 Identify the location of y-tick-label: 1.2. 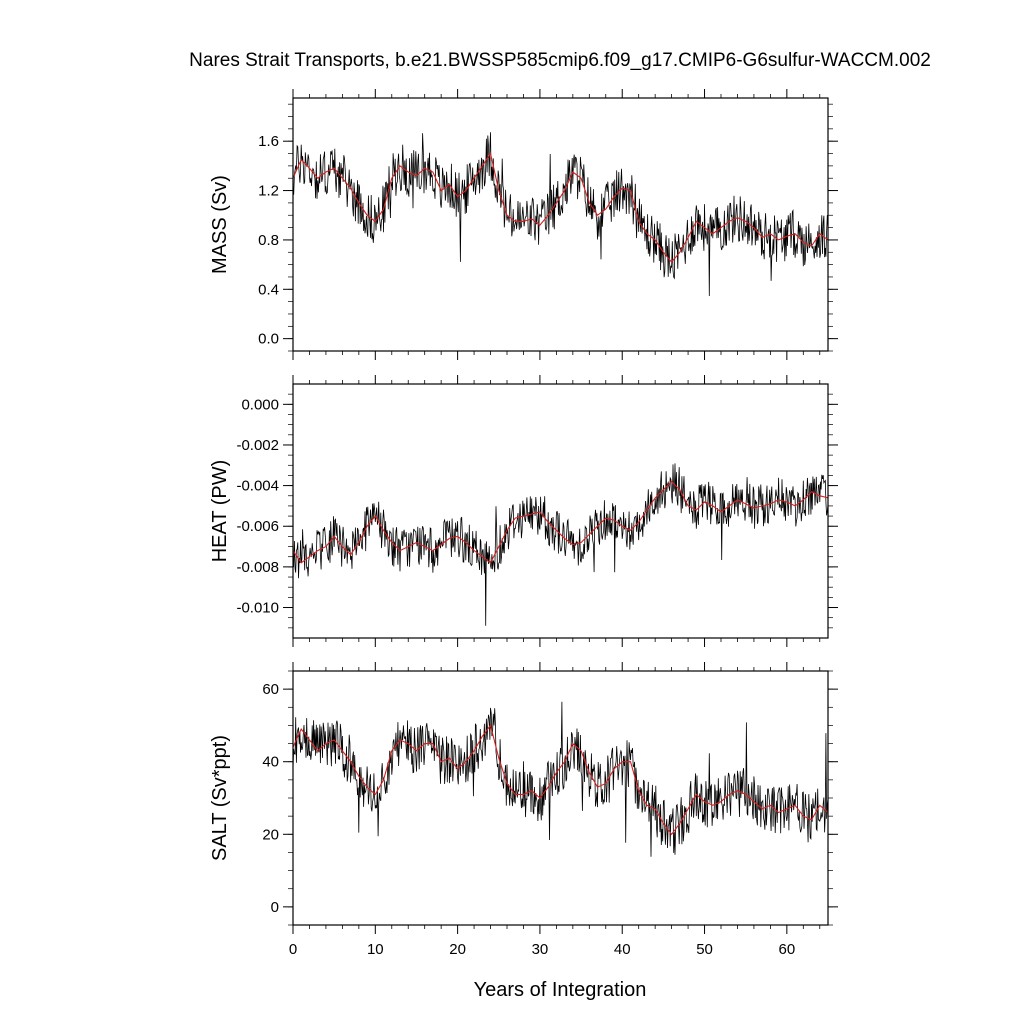
(268, 191).